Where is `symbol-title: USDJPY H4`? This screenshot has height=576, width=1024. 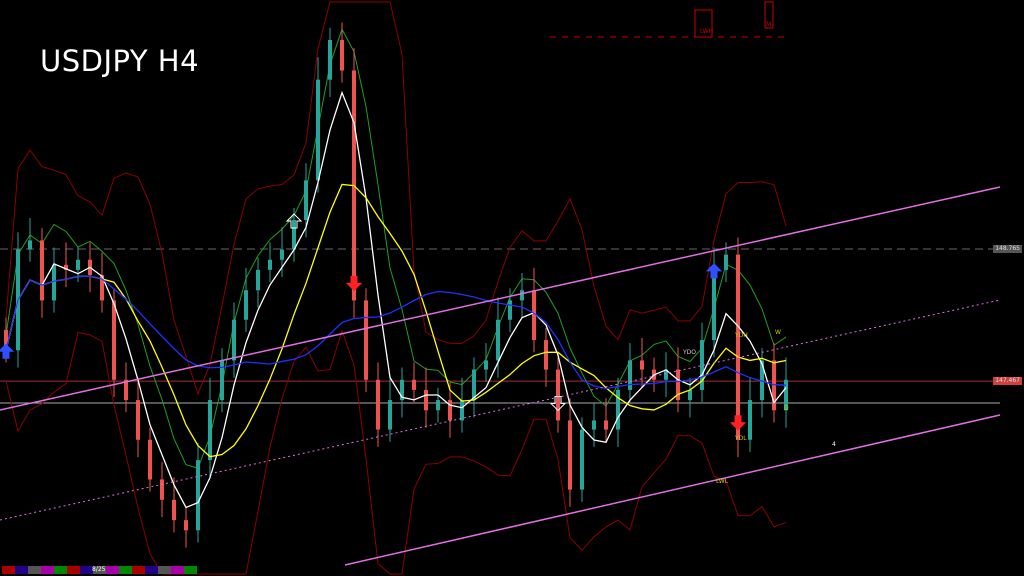 symbol-title: USDJPY H4 is located at coordinates (120, 61).